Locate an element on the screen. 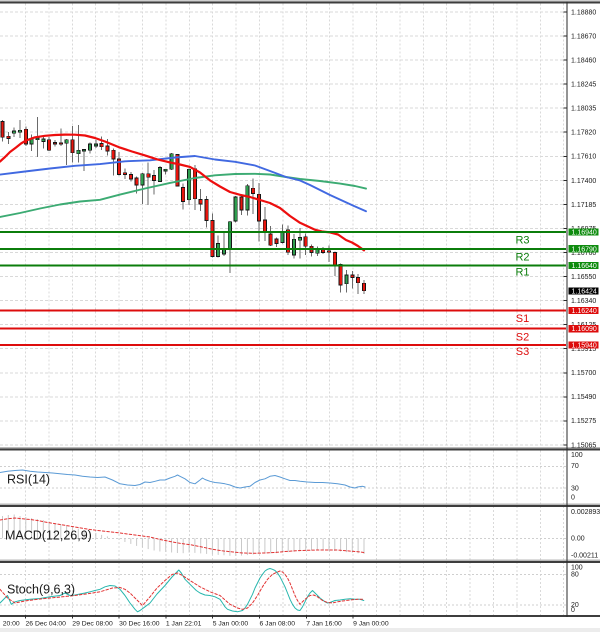 Image resolution: width=600 pixels, height=637 pixels. svg-text: 1.15275 is located at coordinates (583, 421).